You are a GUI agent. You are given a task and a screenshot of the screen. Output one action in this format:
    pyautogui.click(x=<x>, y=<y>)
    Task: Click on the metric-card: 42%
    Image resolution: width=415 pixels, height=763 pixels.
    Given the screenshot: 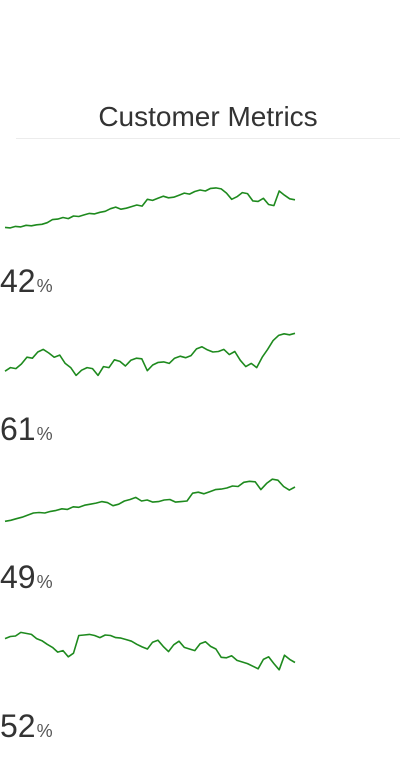 What is the action you would take?
    pyautogui.click(x=150, y=243)
    